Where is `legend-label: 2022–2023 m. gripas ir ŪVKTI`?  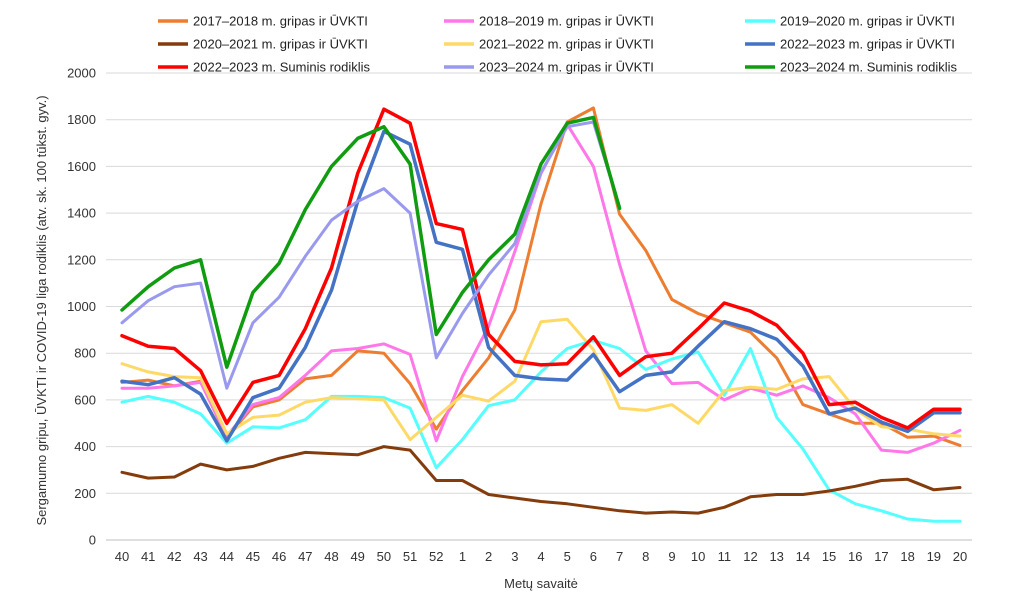
legend-label: 2022–2023 m. gripas ir ŪVKTI is located at coordinates (867, 44).